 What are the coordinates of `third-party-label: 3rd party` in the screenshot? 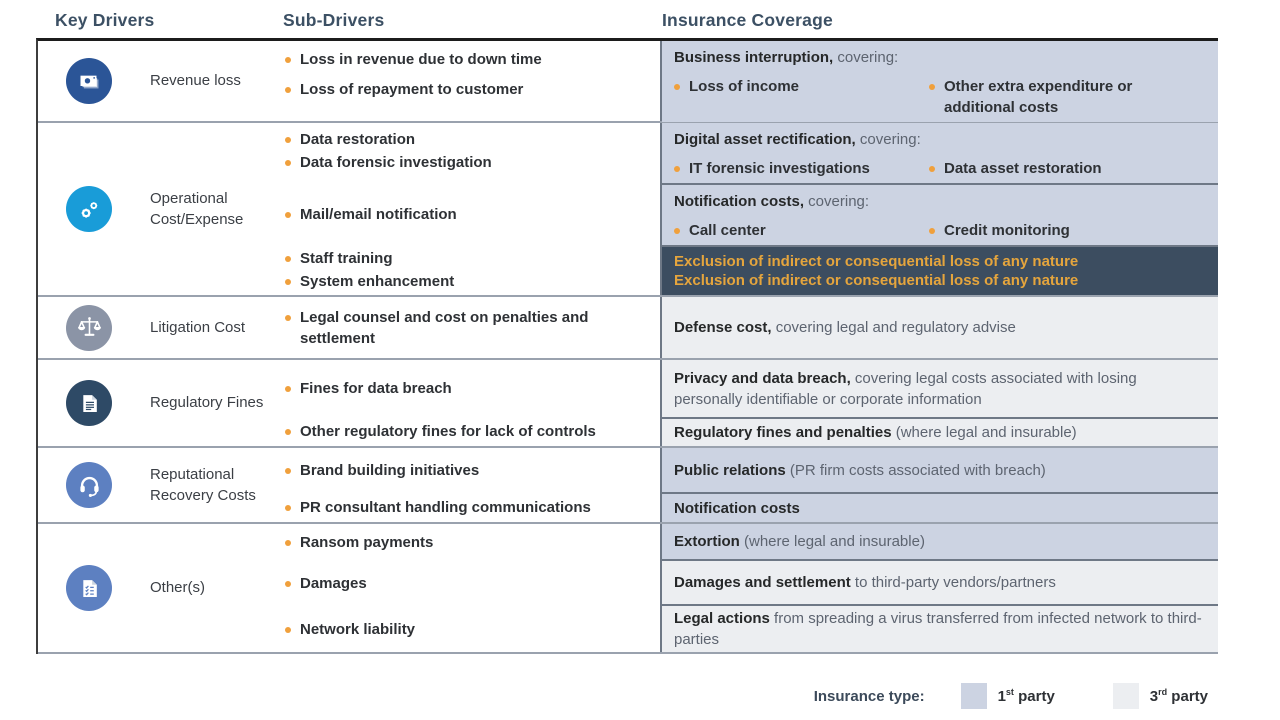 It's located at (1178, 696).